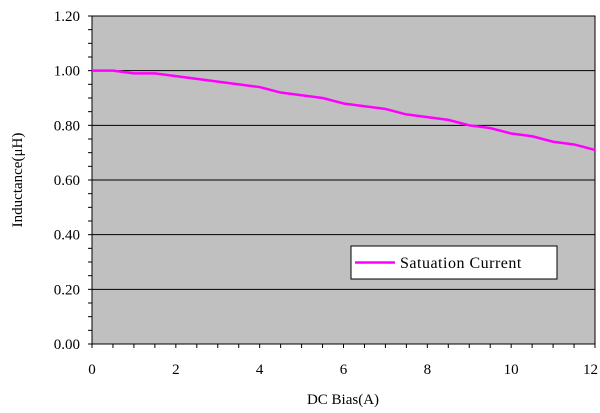  I want to click on x-axis-title: DC Bias(A), so click(343, 400).